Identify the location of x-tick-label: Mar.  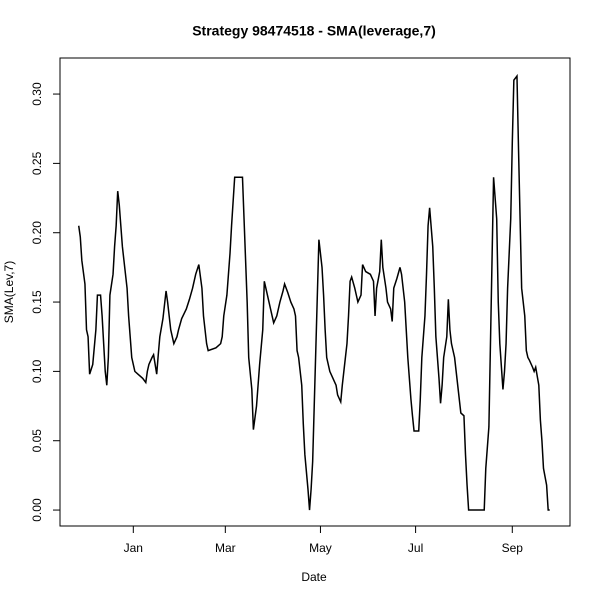
(225, 548).